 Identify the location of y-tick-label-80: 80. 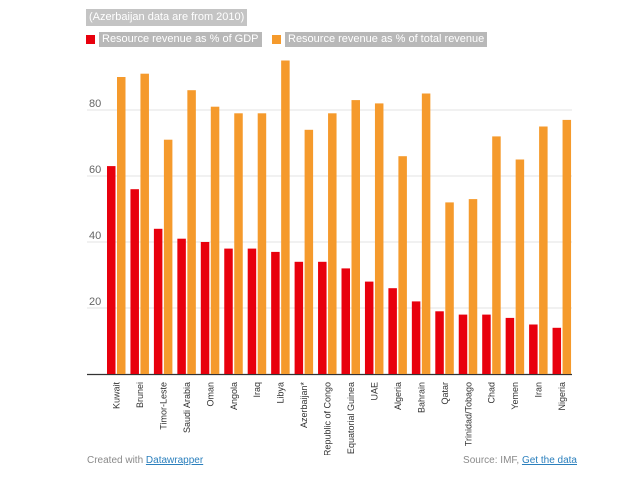
(95, 104).